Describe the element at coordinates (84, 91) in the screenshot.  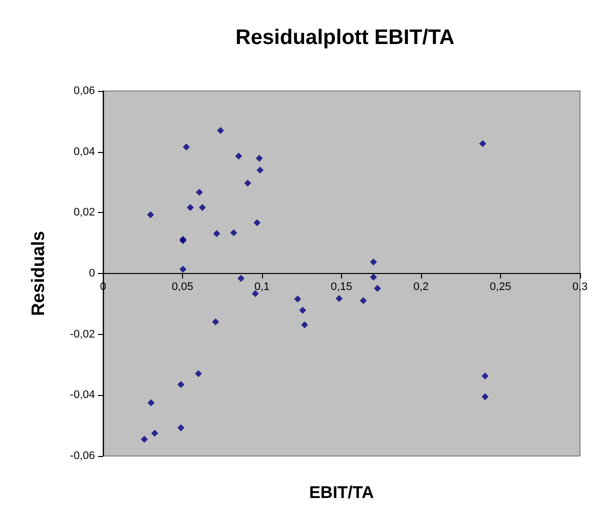
I see `y-tick-label: 0,06` at that location.